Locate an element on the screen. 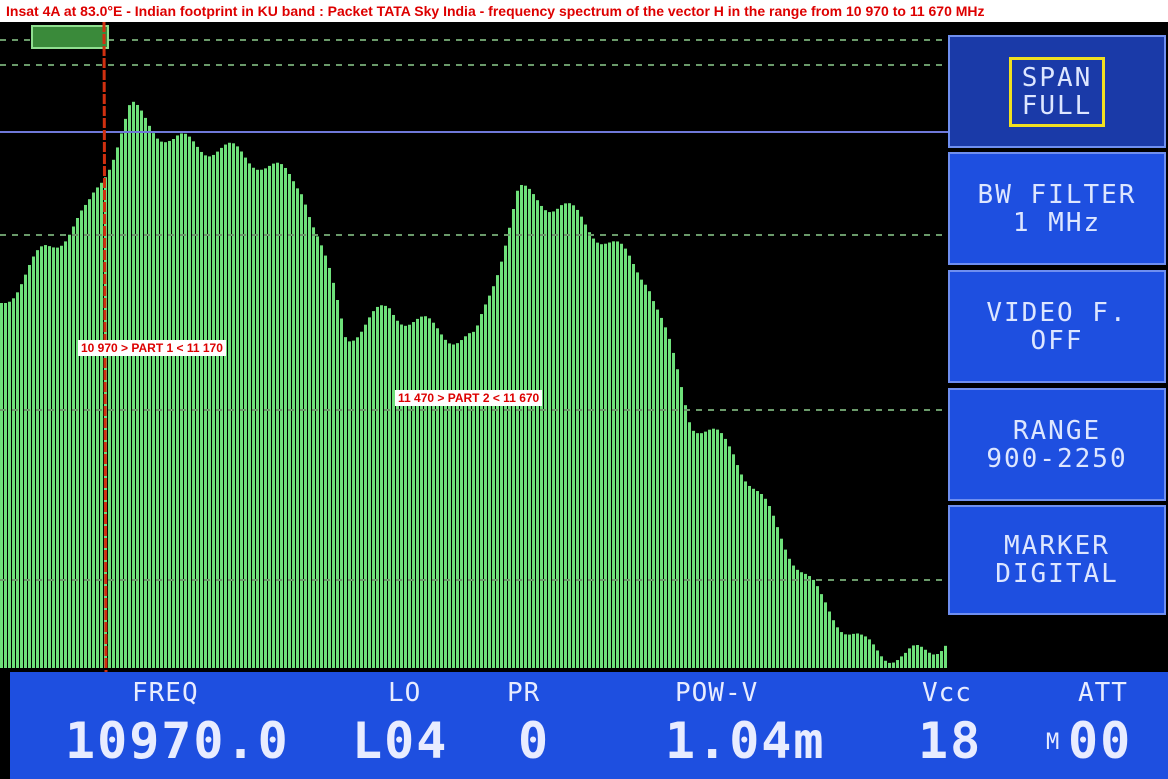  att-prefix: M is located at coordinates (1053, 742).